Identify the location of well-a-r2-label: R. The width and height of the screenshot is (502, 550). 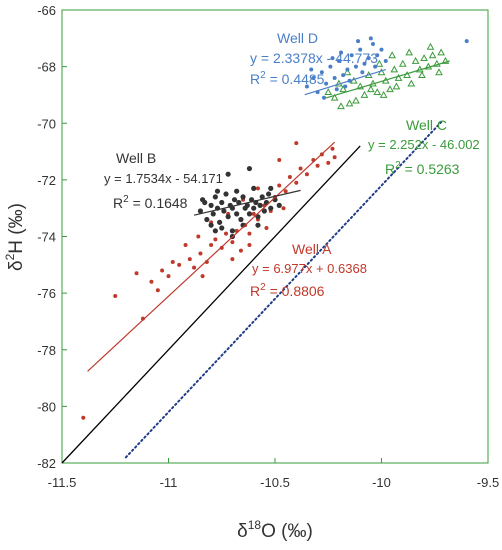
(255, 291).